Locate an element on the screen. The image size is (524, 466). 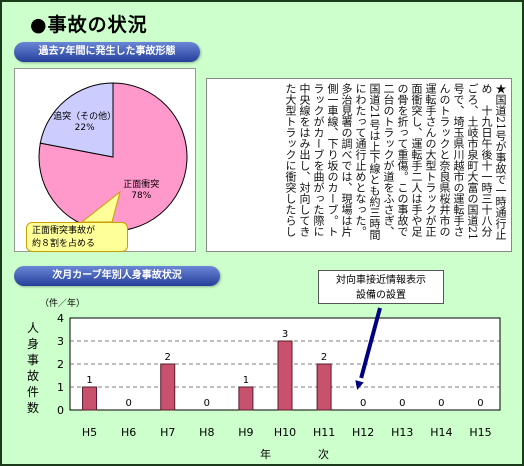
pie-slice-rear-end is located at coordinates (76, 120).